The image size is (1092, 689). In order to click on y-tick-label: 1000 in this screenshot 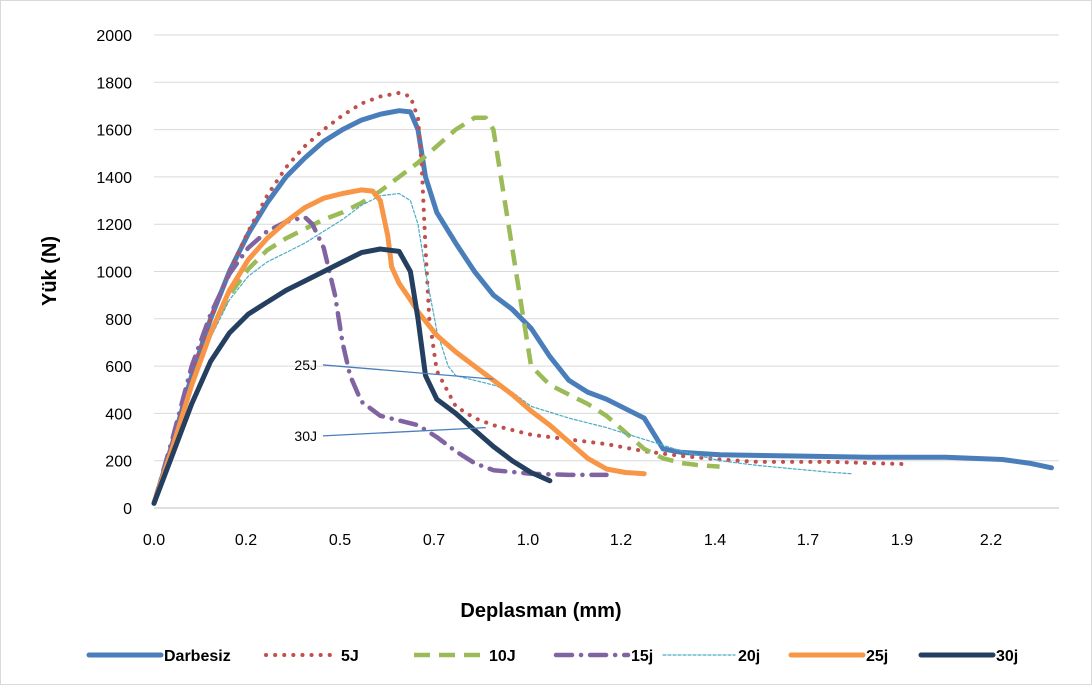, I will do `click(114, 273)`.